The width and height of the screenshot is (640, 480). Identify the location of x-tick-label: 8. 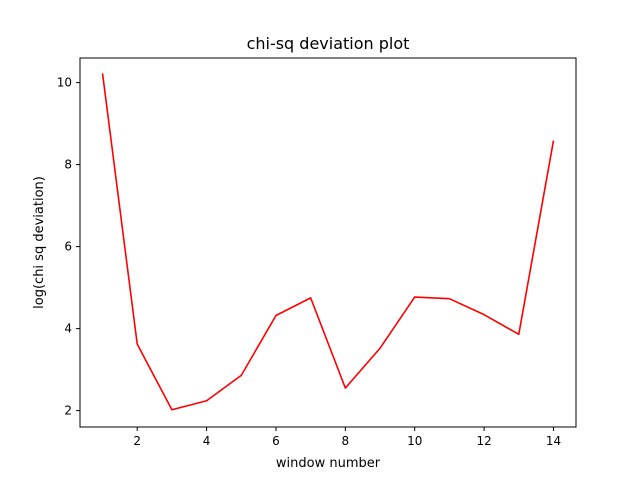
(346, 441).